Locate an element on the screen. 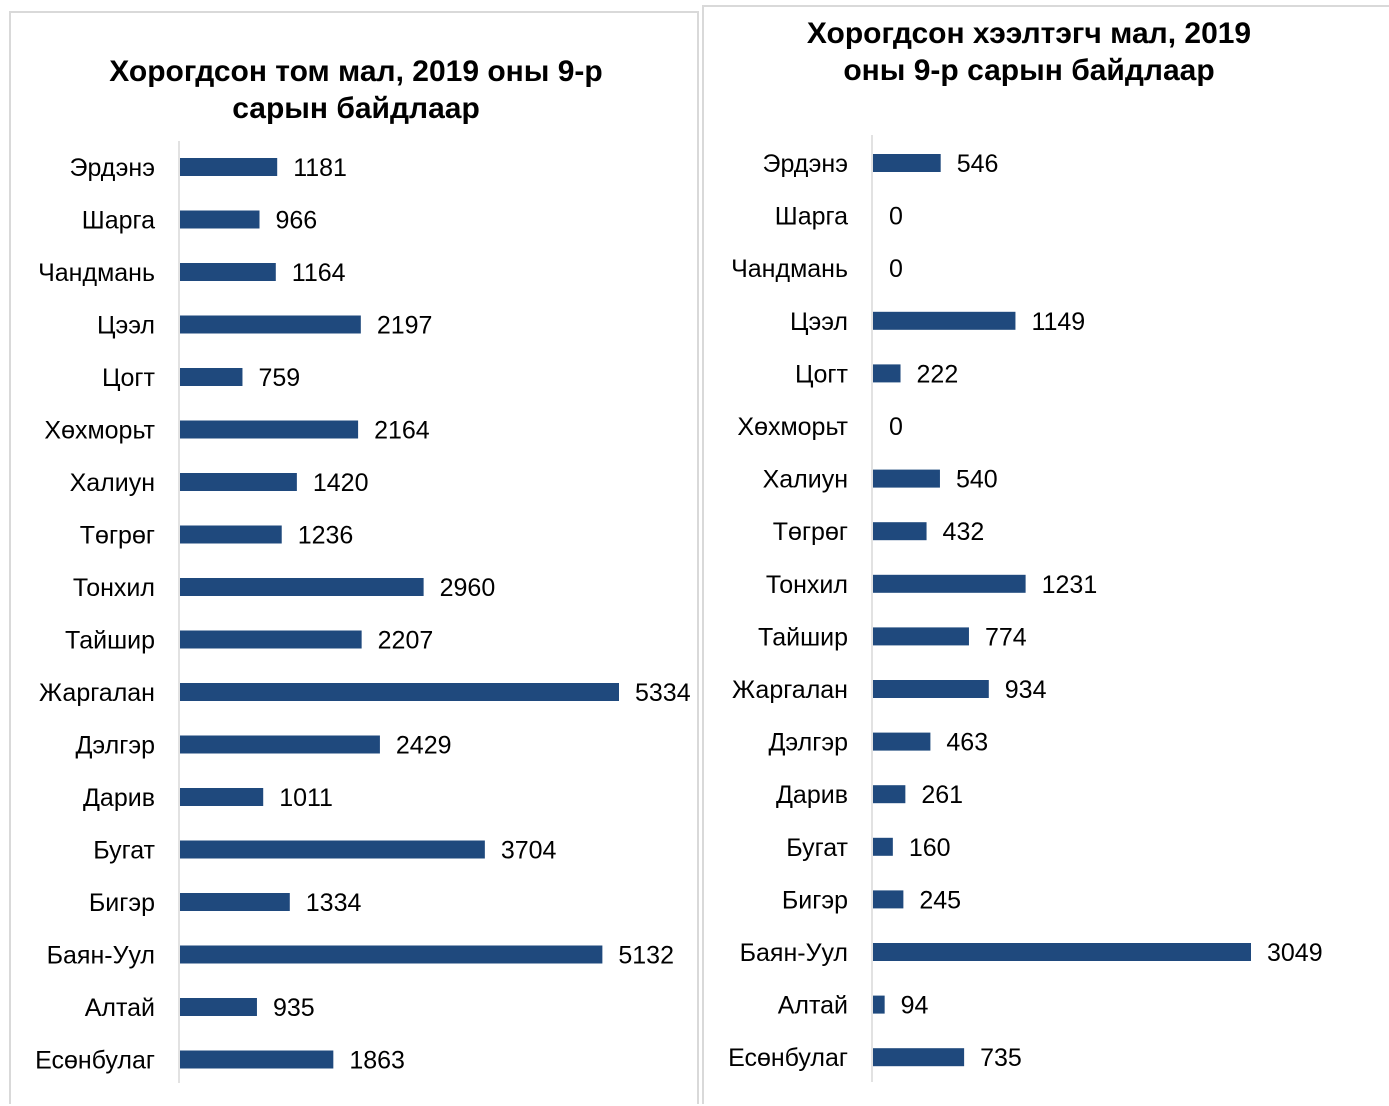  data-label: 966 is located at coordinates (297, 221).